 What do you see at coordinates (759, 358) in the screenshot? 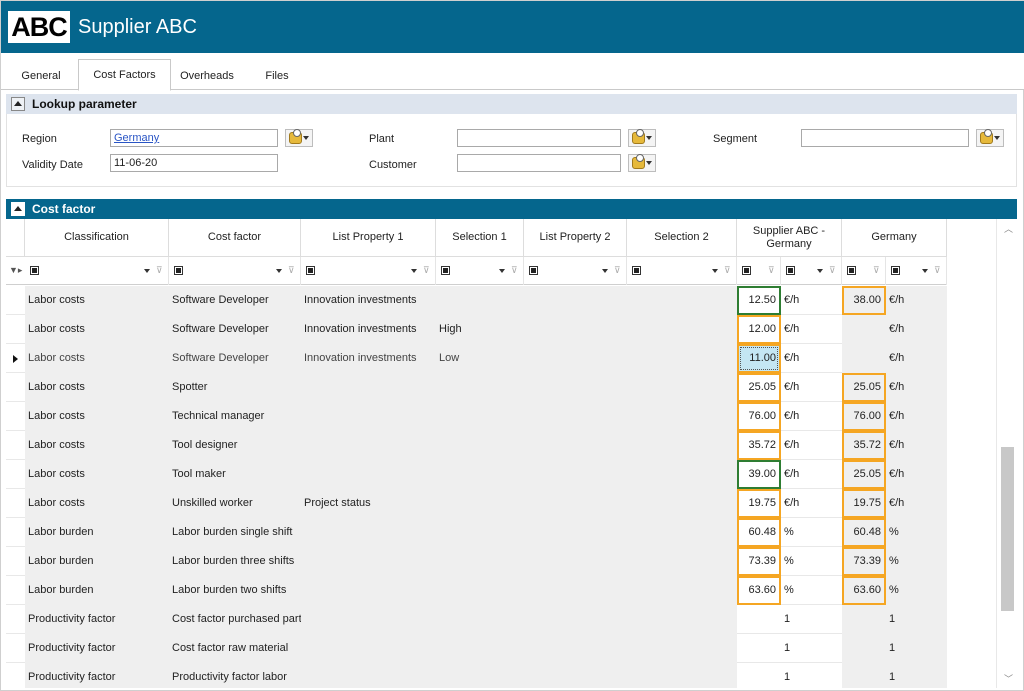
I see `supplier-value-cell: 11.00` at bounding box center [759, 358].